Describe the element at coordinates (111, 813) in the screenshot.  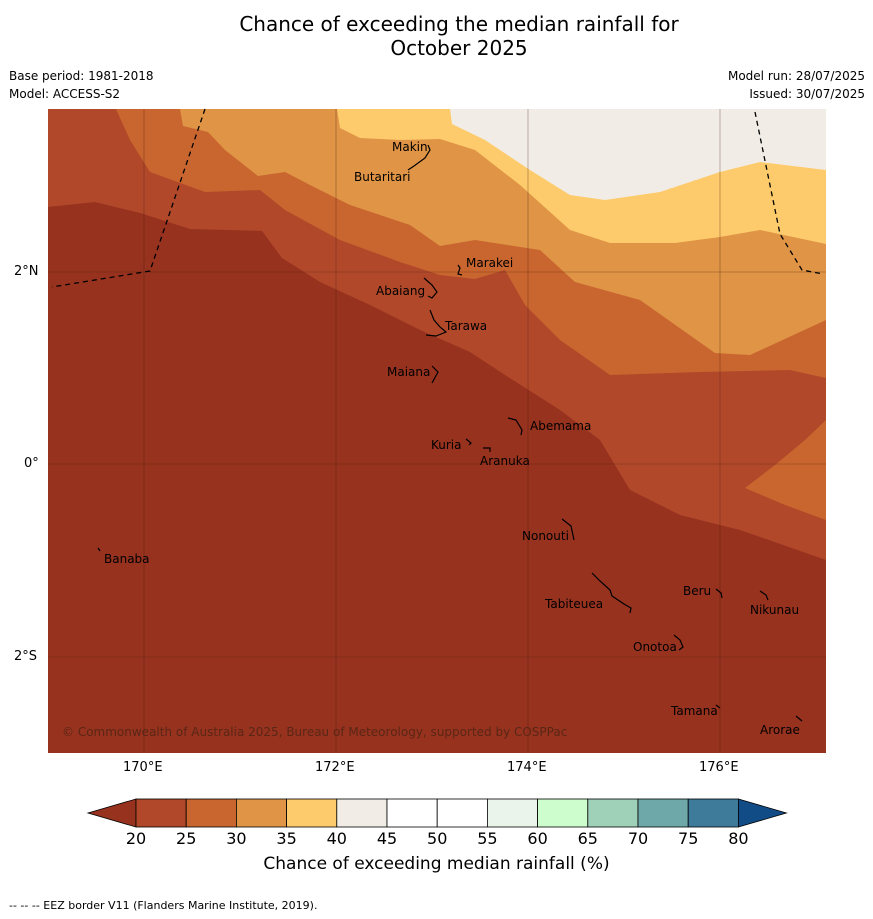
I see `colorbar-extend-low` at that location.